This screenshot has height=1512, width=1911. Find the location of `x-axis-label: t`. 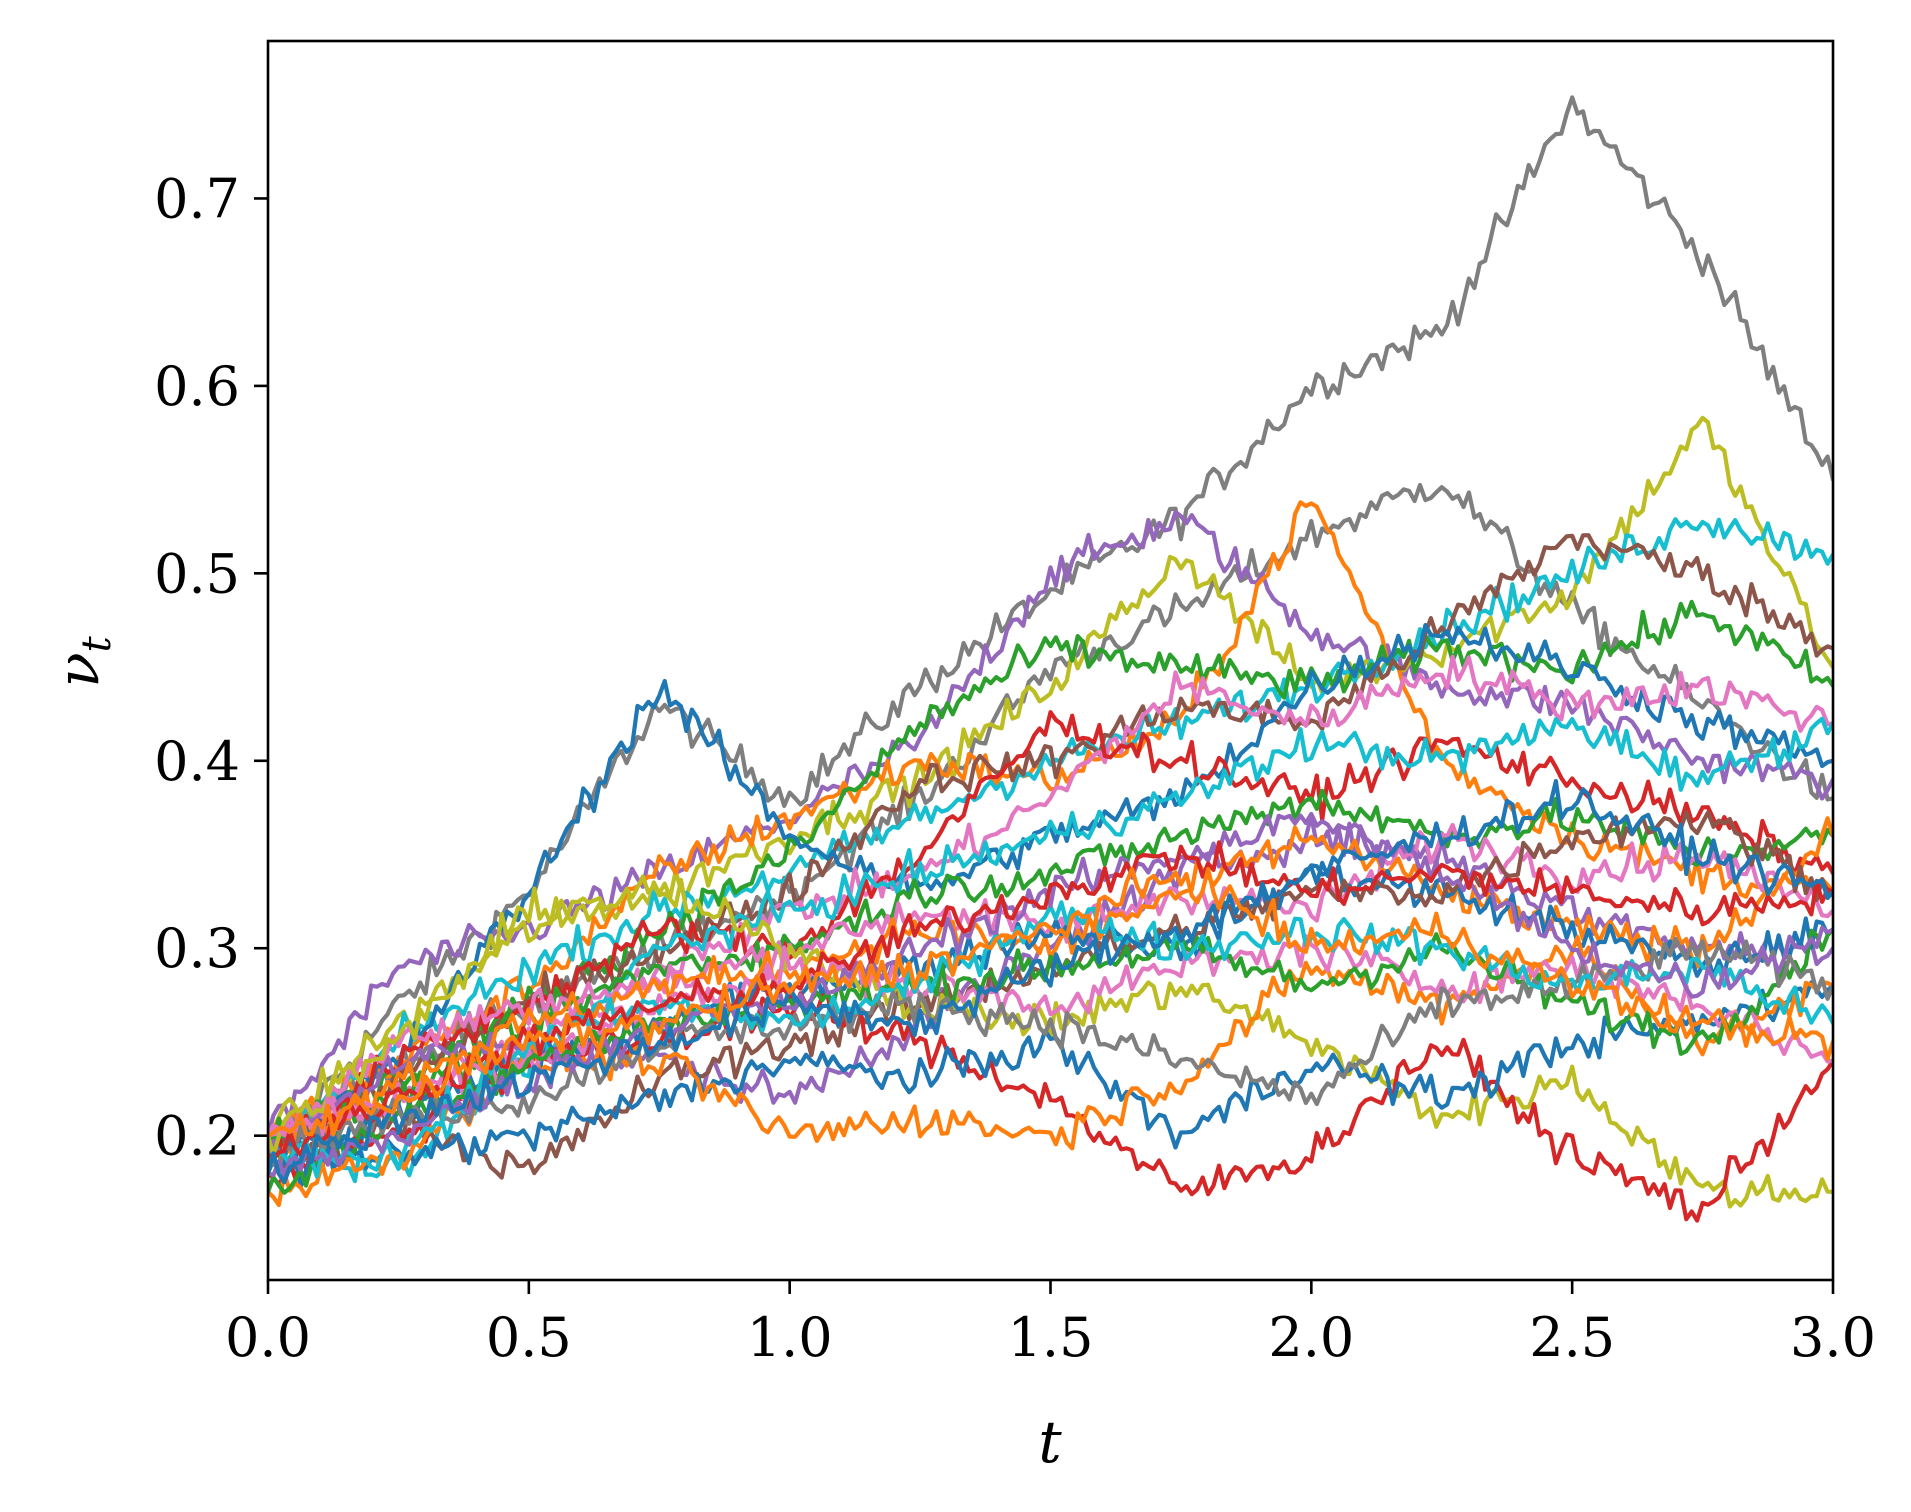

x-axis-label: t is located at coordinates (1050, 1442).